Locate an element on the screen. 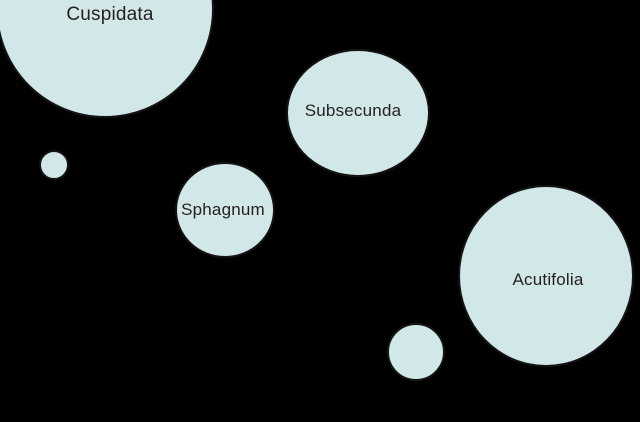 The image size is (640, 422). bubble: Cuspidata is located at coordinates (107, 59).